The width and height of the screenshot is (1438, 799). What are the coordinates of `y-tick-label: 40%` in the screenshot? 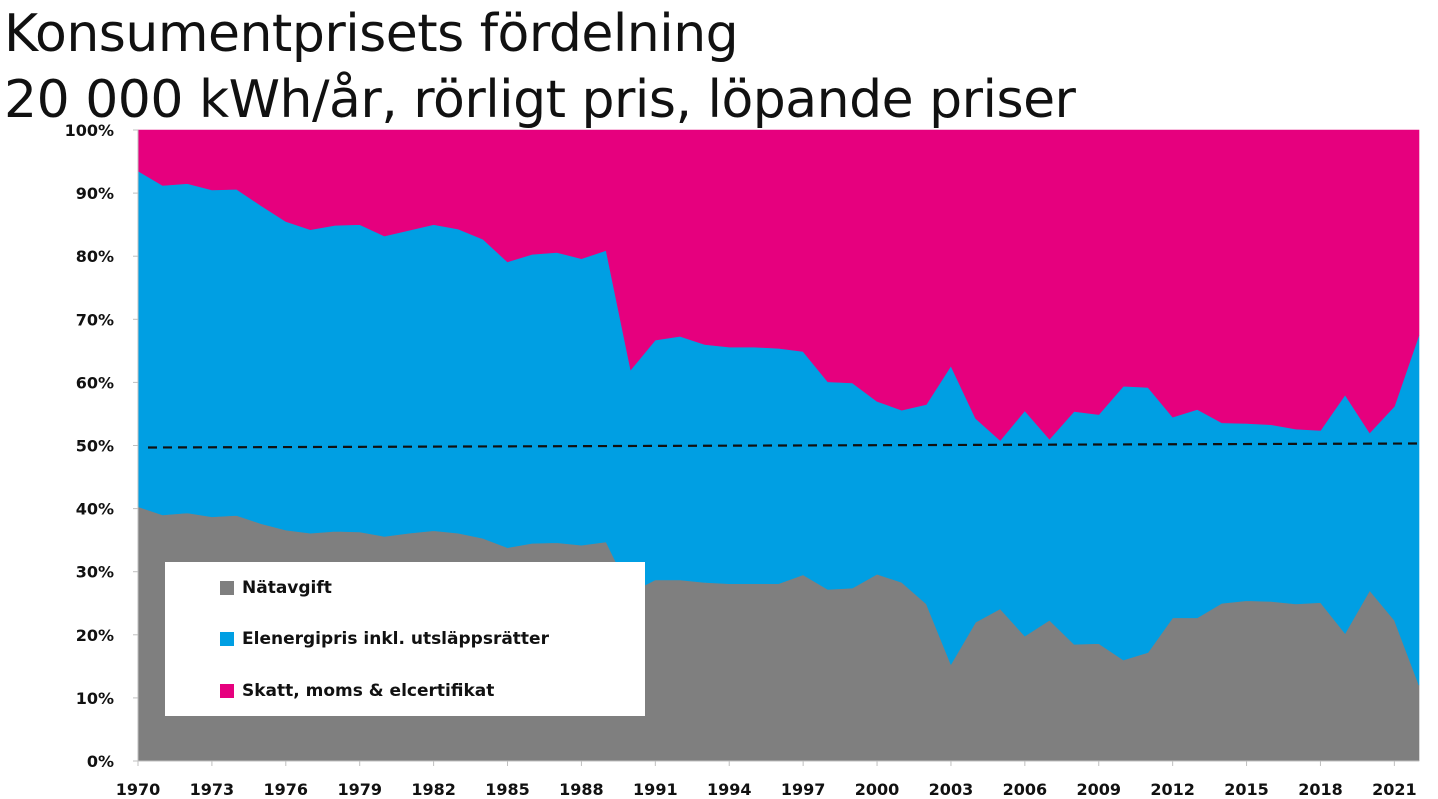 It's located at (95, 509).